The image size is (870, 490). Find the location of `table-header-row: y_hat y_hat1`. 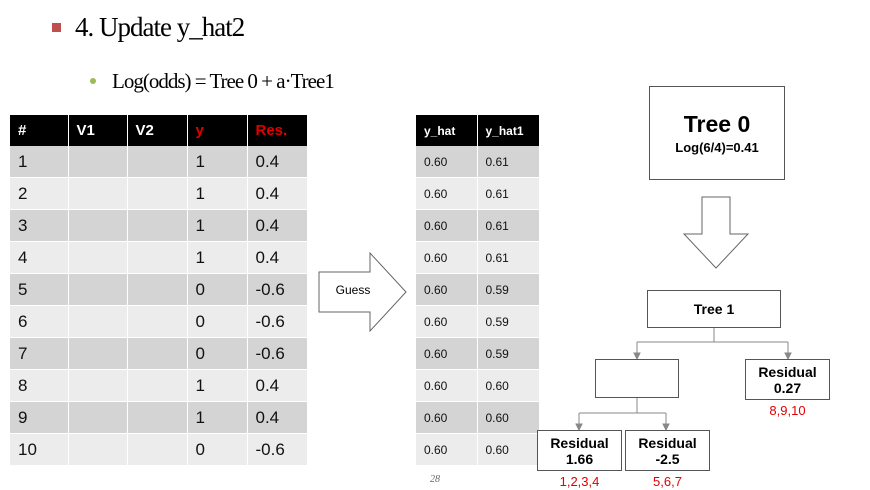

table-header-row: y_hat y_hat1 is located at coordinates (478, 130).